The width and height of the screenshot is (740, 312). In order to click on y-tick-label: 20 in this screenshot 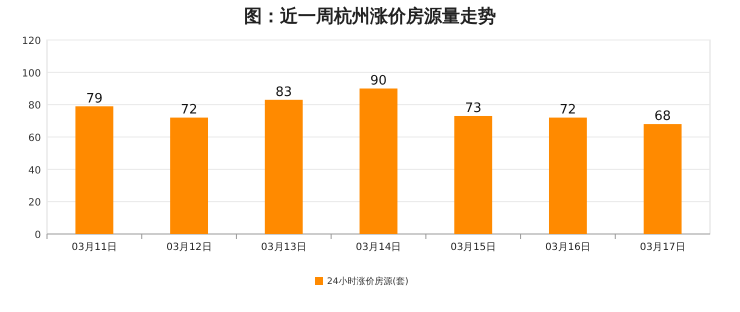, I will do `click(34, 203)`.